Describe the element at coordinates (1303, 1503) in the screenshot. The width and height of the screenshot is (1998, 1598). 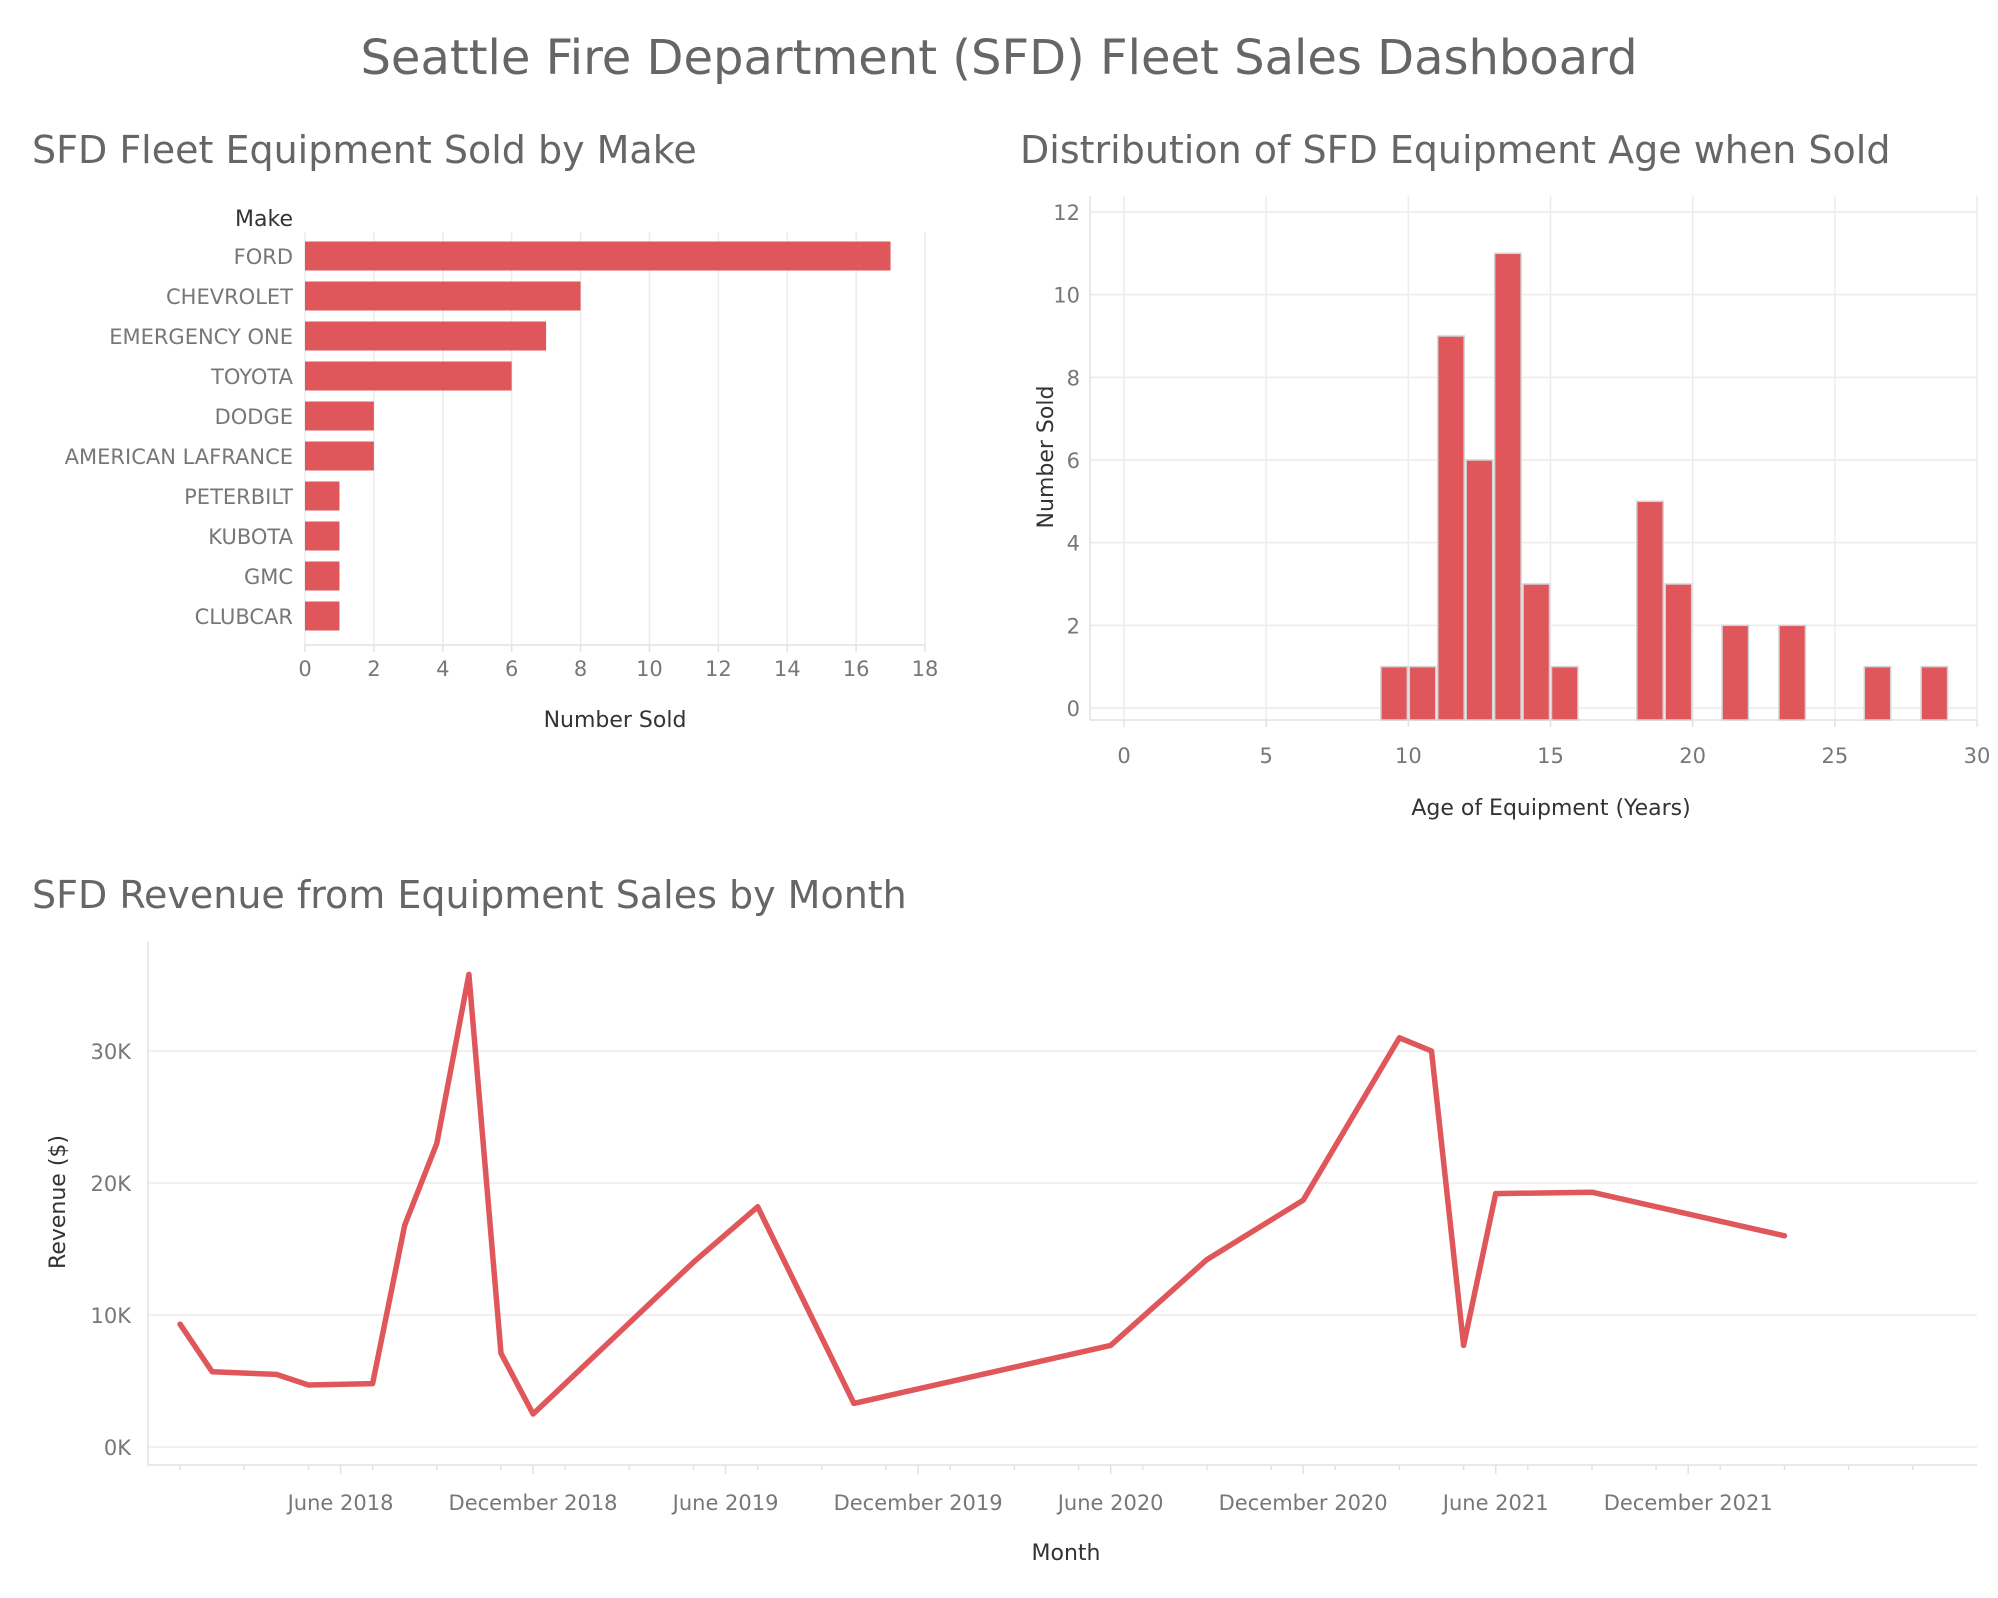
I see `x-tick-label: December 2020` at that location.